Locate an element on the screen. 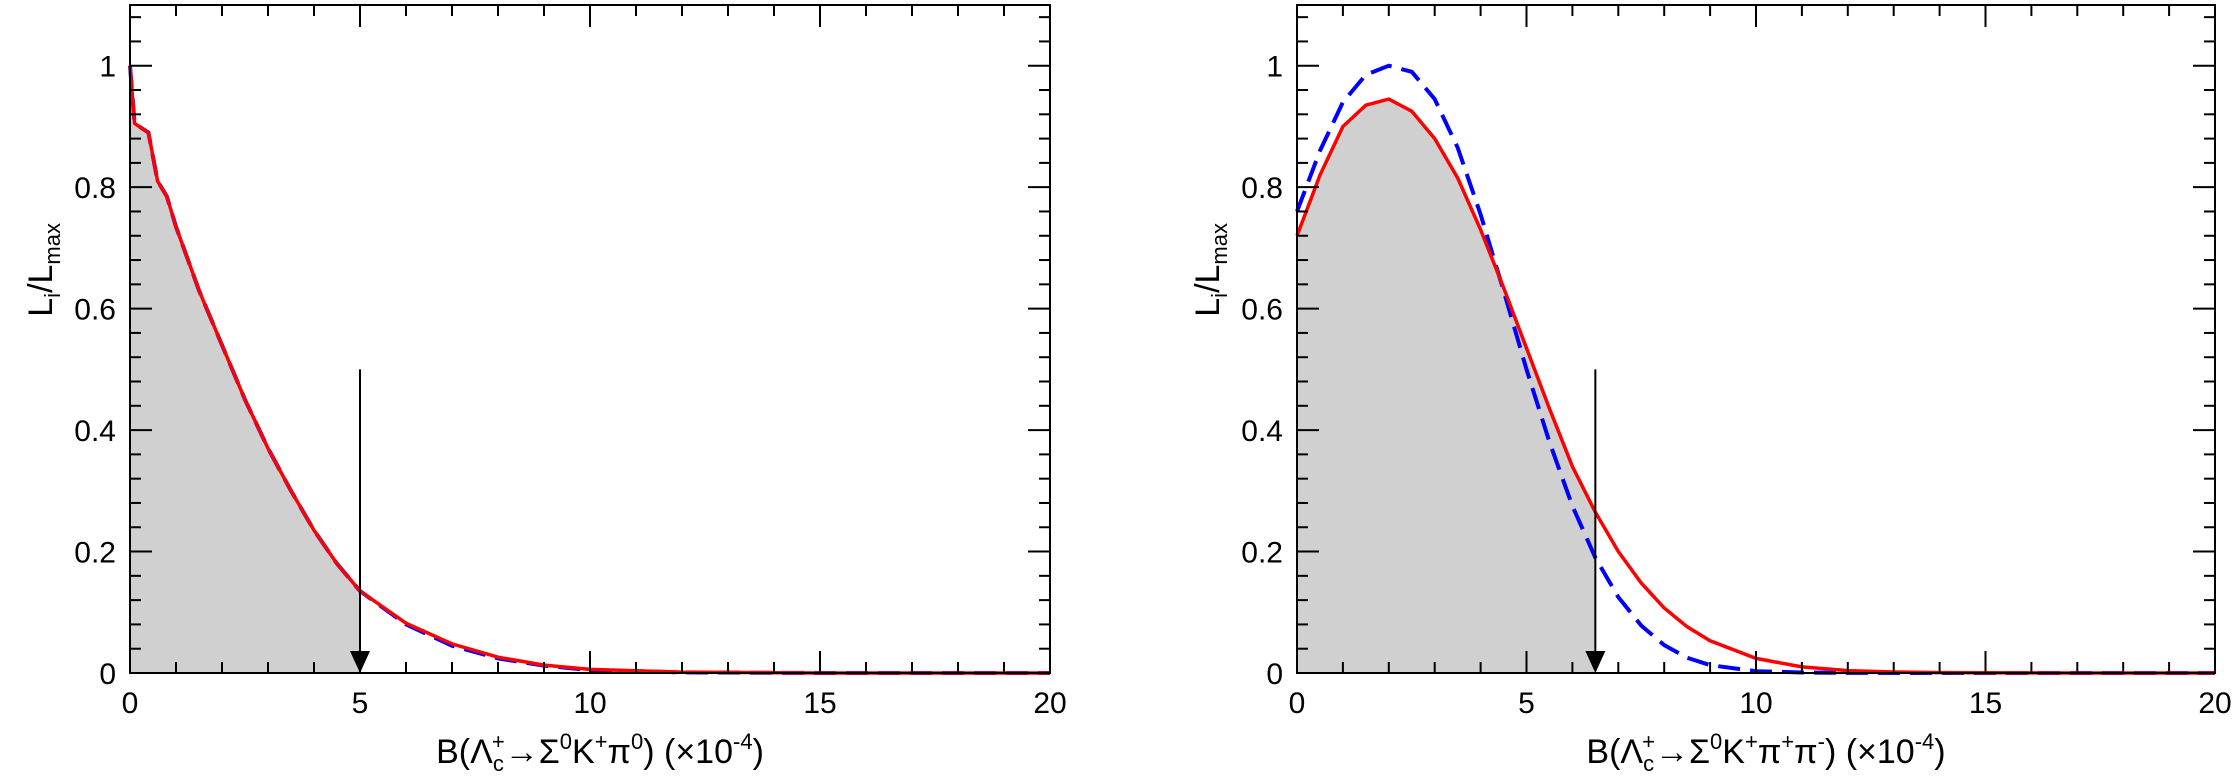  x-axis-title: B(Λc+→Σ0K+π+π-) (×10-4) is located at coordinates (1765, 752).